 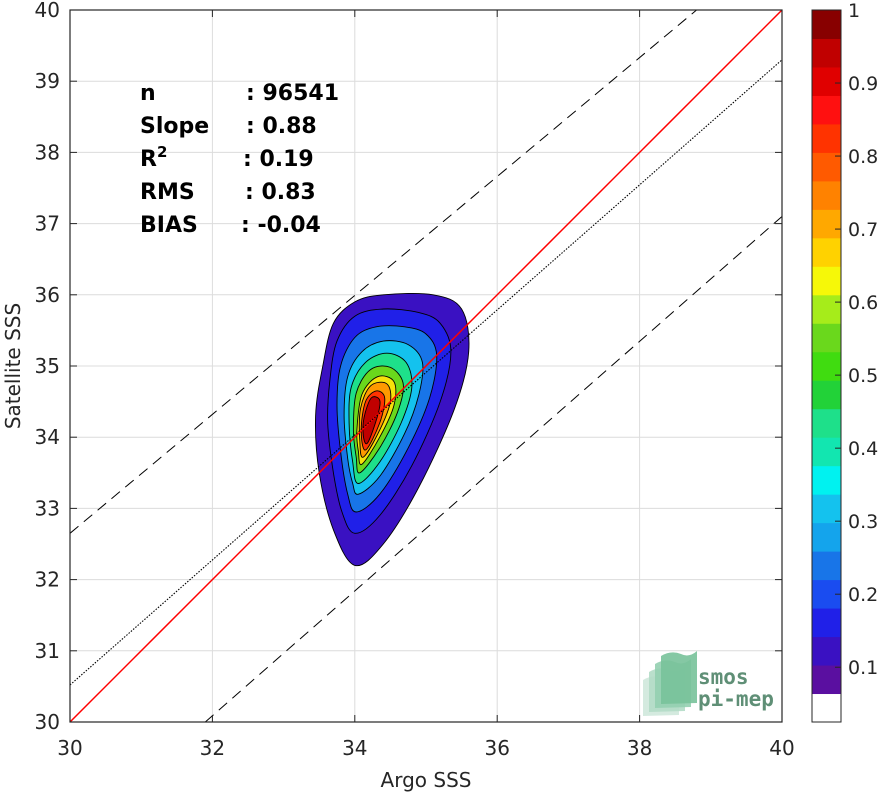 What do you see at coordinates (392, 429) in the screenshot?
I see `density-contours` at bounding box center [392, 429].